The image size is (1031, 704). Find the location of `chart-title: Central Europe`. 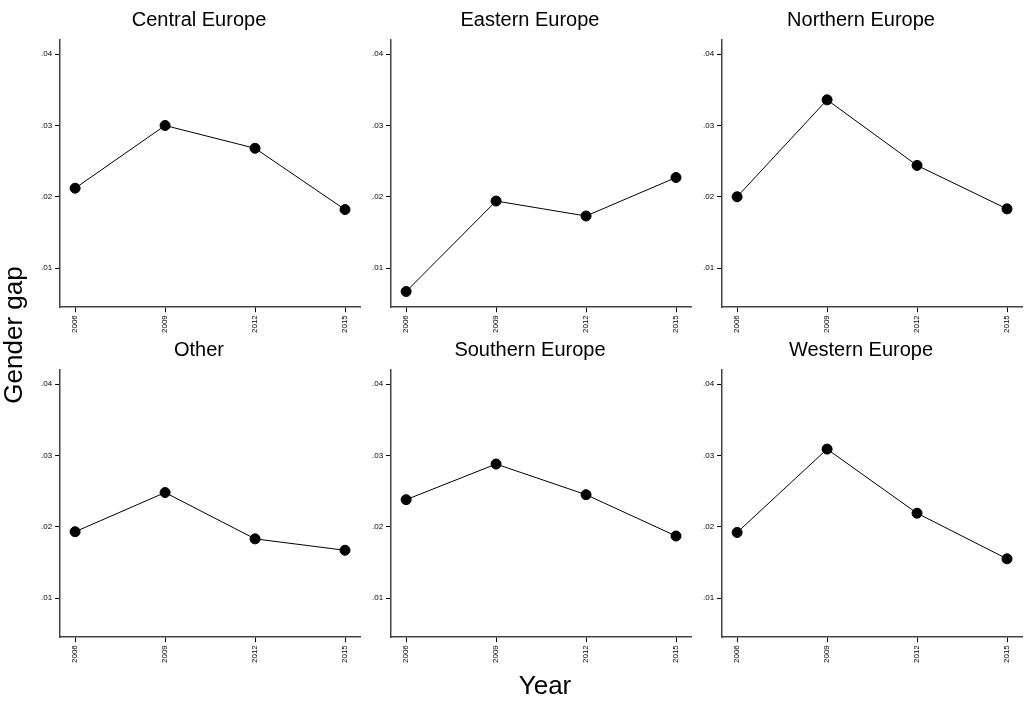

chart-title: Central Europe is located at coordinates (199, 18).